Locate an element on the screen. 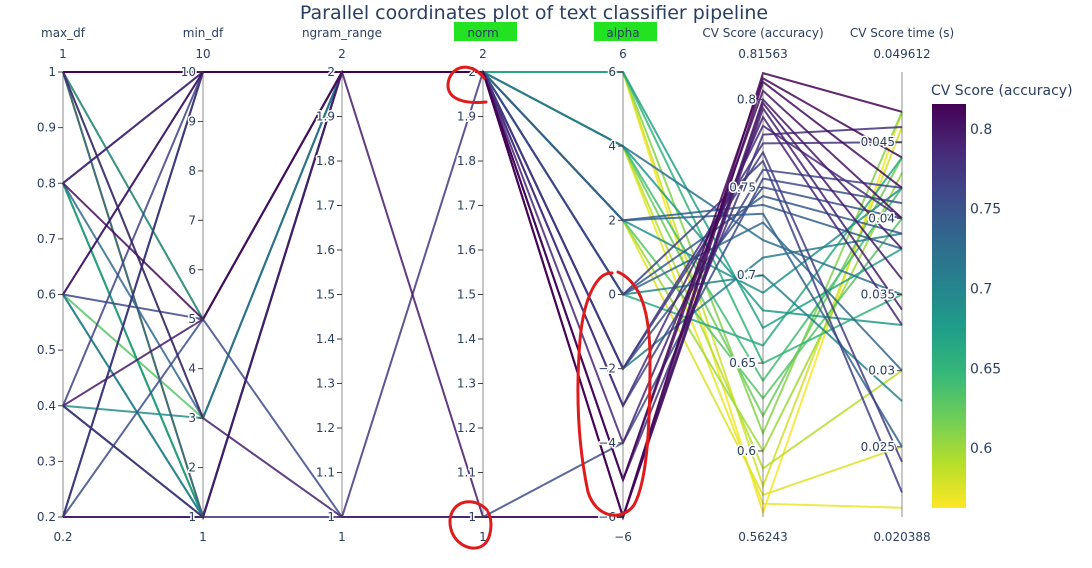  axis-norm: norm 2 11 1.1 1.2 1.3 1.4 1.5 1.6 1.7 1.8 1.9 2 is located at coordinates (477, 285).